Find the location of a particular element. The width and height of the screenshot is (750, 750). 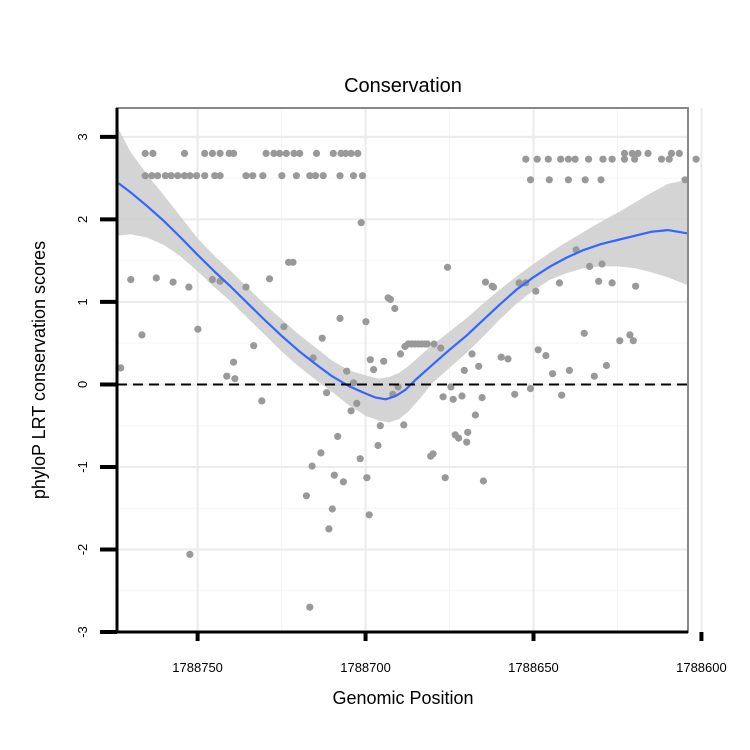

x-tick-label: 1788650 is located at coordinates (533, 667).